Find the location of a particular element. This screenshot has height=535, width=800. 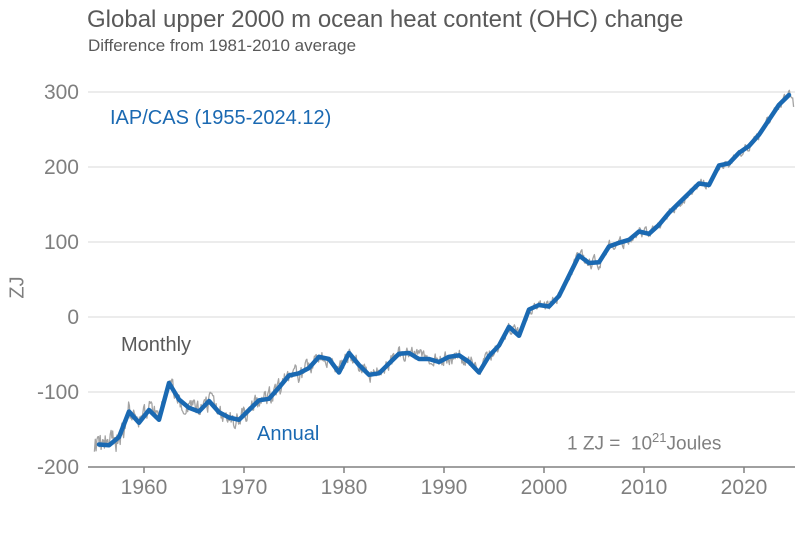

y-tick-label: 200 is located at coordinates (61, 167).